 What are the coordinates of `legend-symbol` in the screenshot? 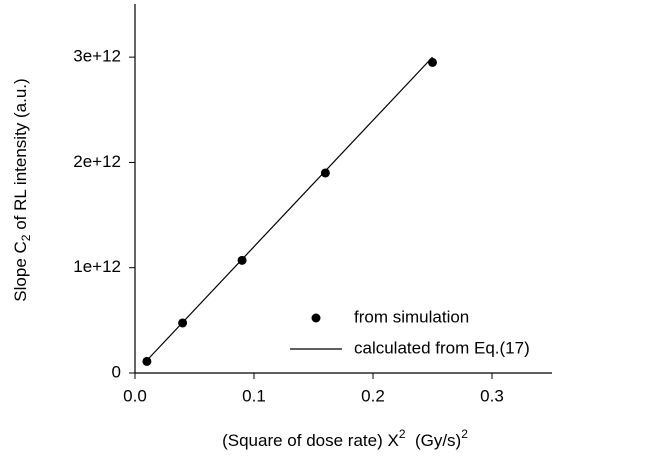 It's located at (316, 318).